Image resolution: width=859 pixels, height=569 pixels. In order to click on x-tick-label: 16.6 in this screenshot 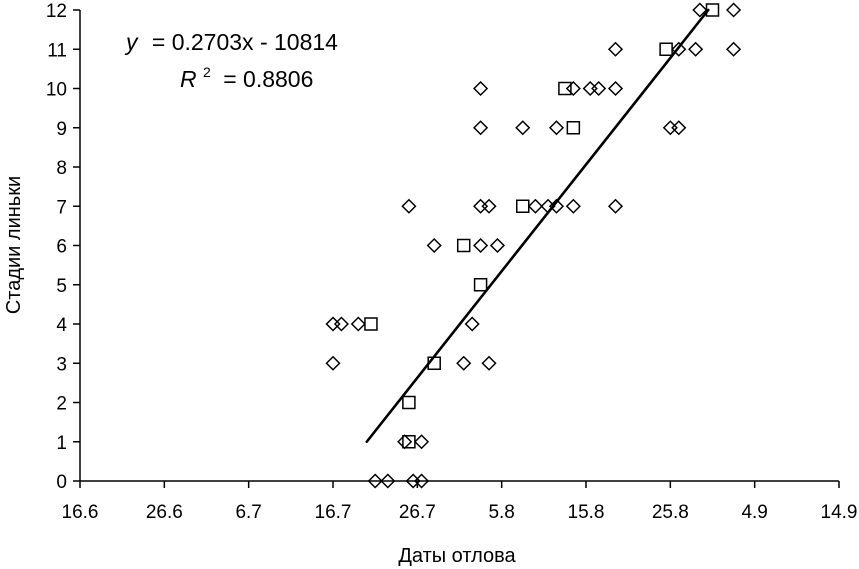, I will do `click(80, 512)`.